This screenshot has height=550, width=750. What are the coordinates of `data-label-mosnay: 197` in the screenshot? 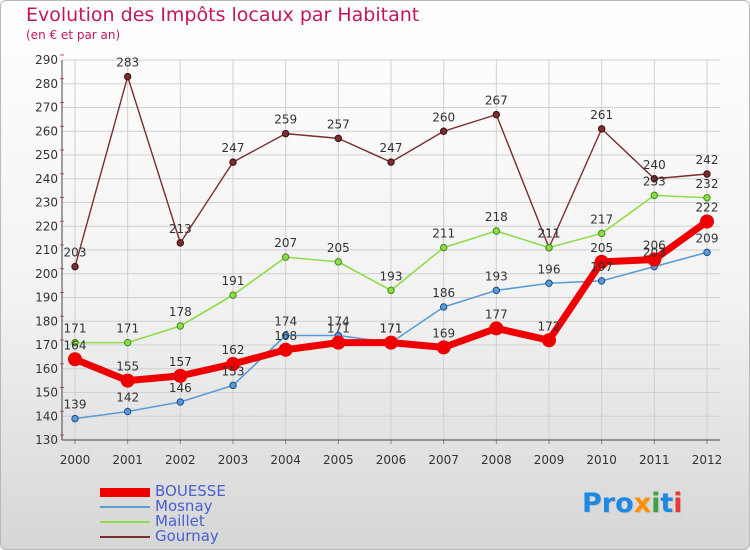 It's located at (601, 267).